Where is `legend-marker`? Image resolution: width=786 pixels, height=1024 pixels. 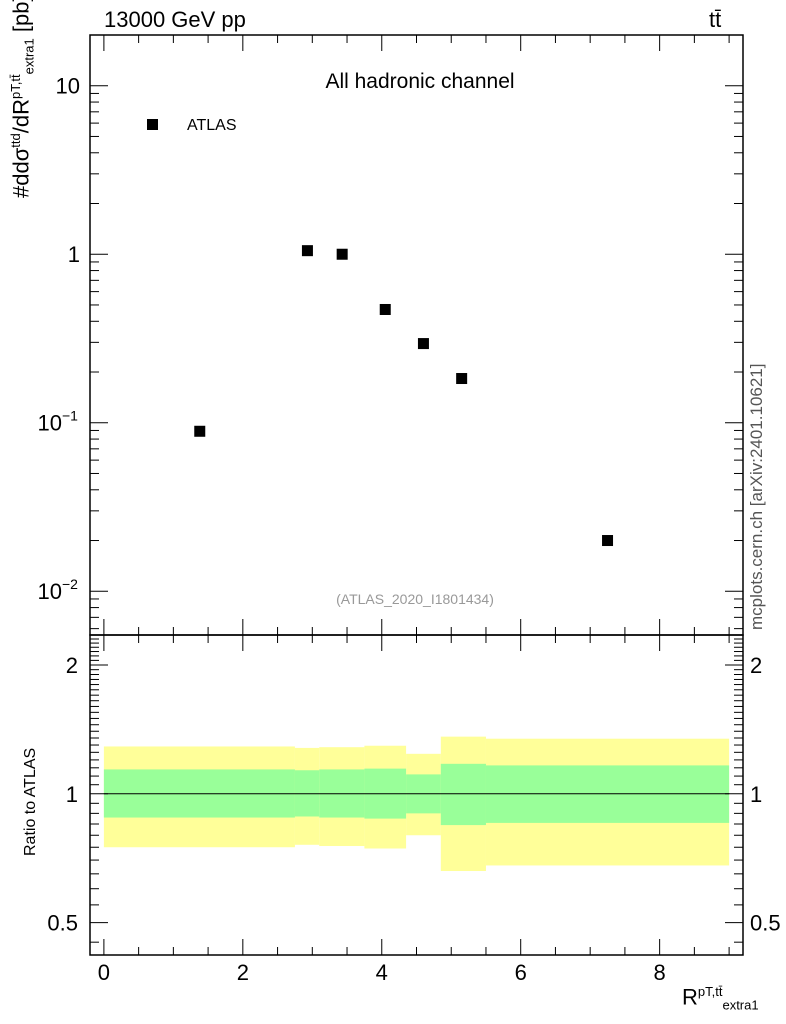 legend-marker is located at coordinates (152, 124).